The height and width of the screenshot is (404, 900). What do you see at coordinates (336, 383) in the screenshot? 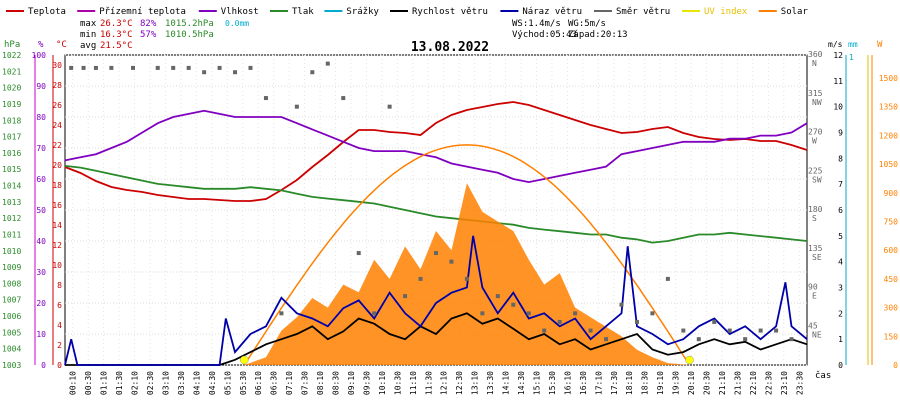
I see `time-tick-label: 08:30` at bounding box center [336, 383].